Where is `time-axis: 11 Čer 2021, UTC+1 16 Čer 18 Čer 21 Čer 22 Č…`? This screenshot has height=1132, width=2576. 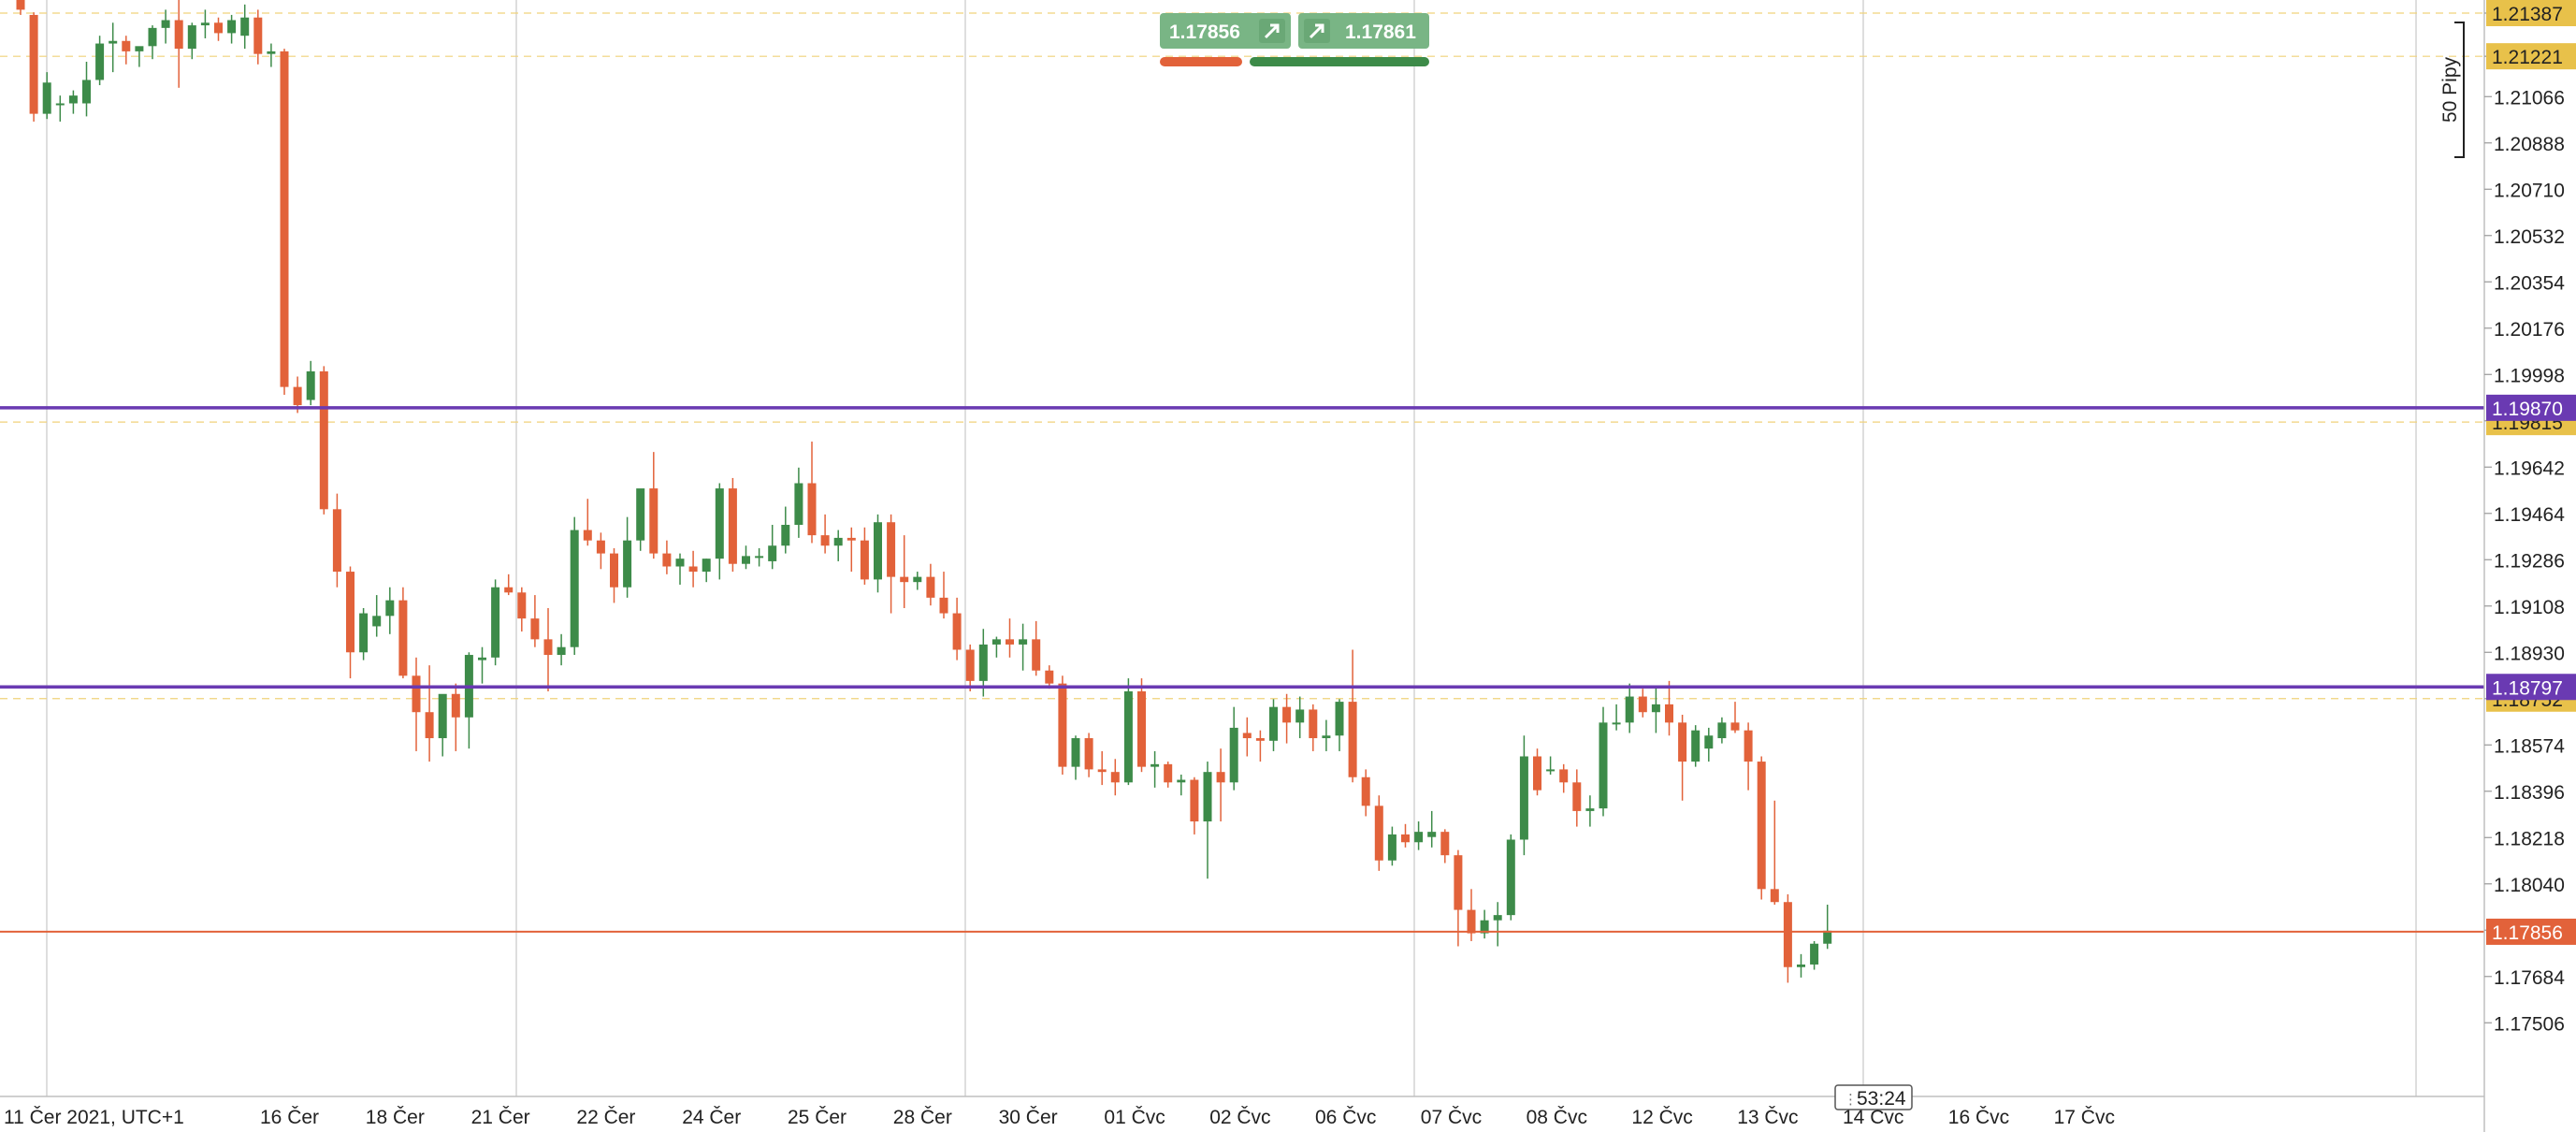 time-axis: 11 Čer 2021, UTC+1 16 Čer 18 Čer 21 Čer 22 Č… is located at coordinates (1059, 1117).